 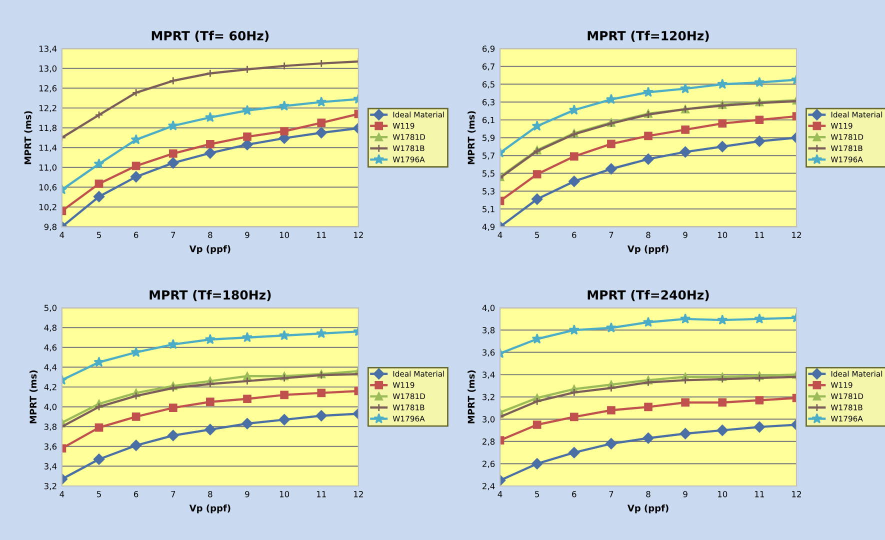 I want to click on y-tick-label: 10,2, so click(x=47, y=208).